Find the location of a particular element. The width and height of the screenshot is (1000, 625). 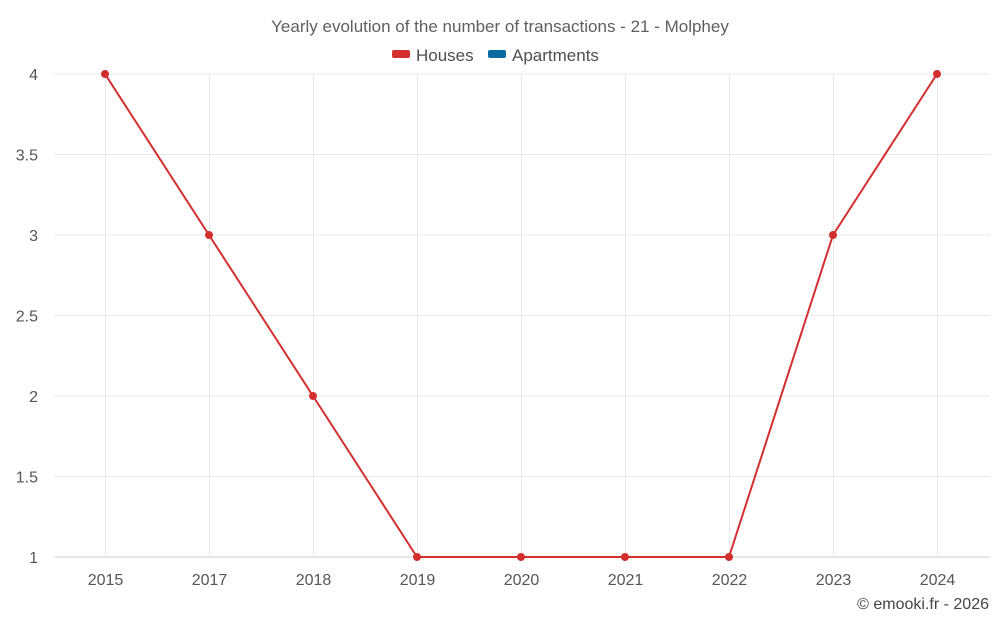

data-point-houses-2022 is located at coordinates (729, 557).